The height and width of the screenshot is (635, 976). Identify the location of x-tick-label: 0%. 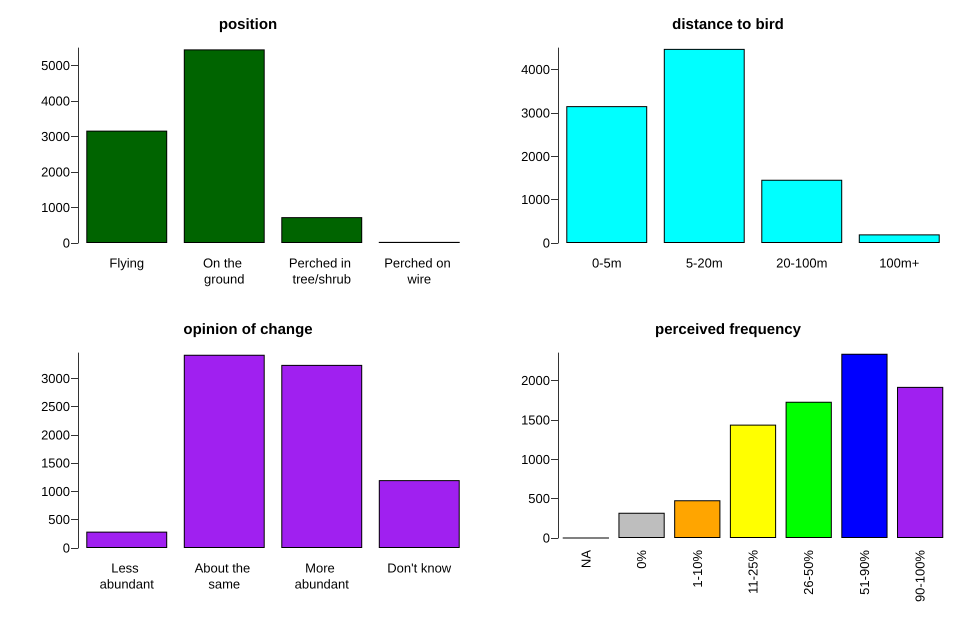
(642, 559).